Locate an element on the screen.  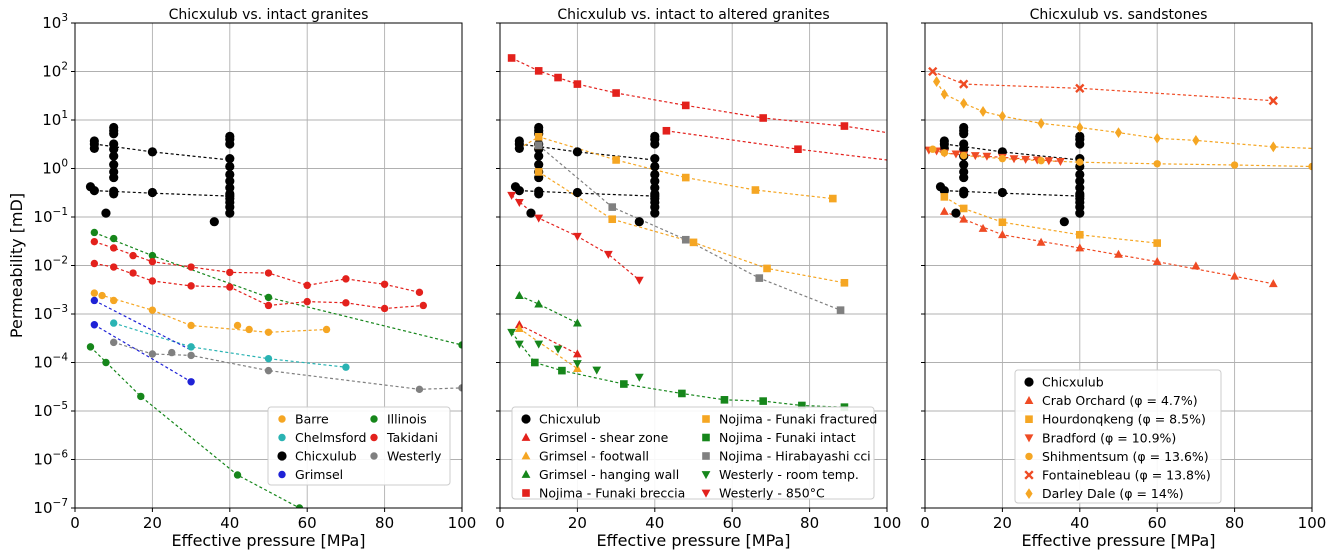
y-tick-label: 10⁻² is located at coordinates (50, 265).